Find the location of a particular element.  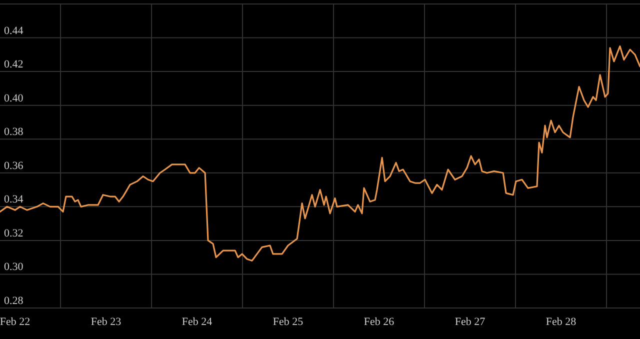

y-tick-label: 0.34 is located at coordinates (14, 200).